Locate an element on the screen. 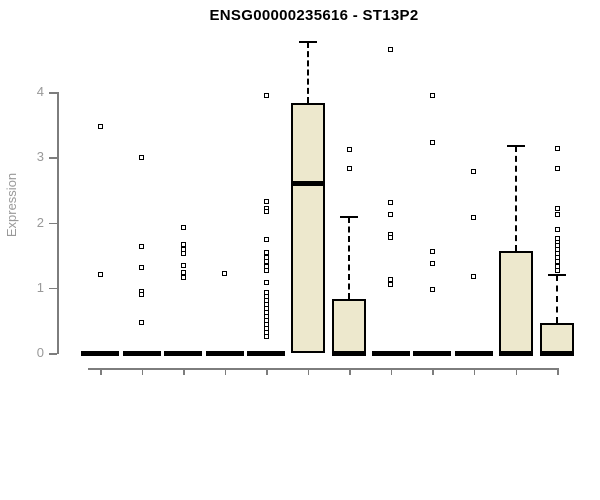 Image resolution: width=600 pixels, height=500 pixels. x-axis-line is located at coordinates (323, 369).